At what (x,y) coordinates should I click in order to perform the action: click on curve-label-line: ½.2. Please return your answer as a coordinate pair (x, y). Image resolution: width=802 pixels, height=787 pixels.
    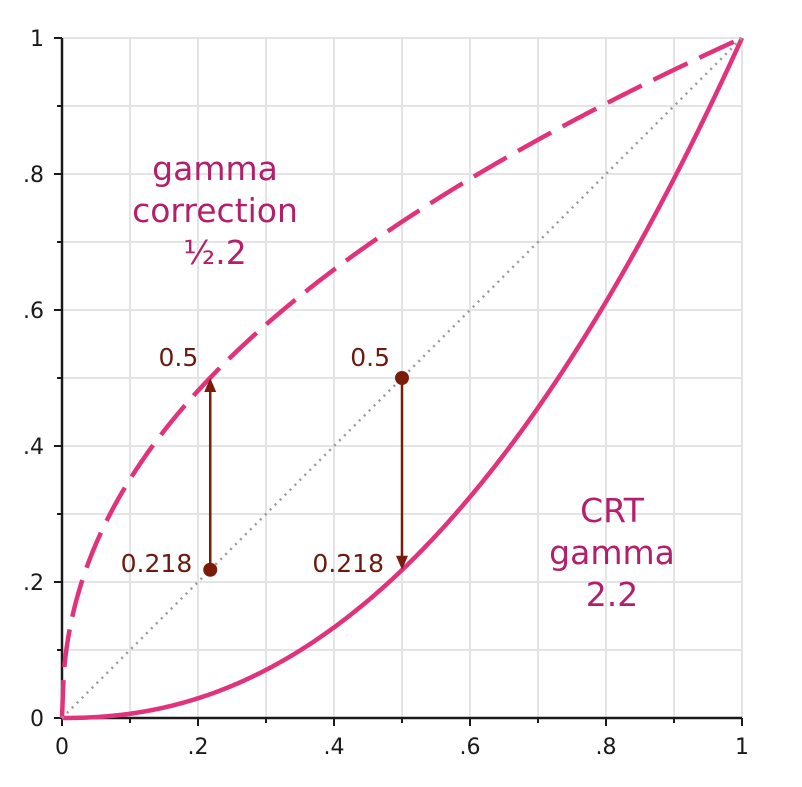
    Looking at the image, I should click on (214, 252).